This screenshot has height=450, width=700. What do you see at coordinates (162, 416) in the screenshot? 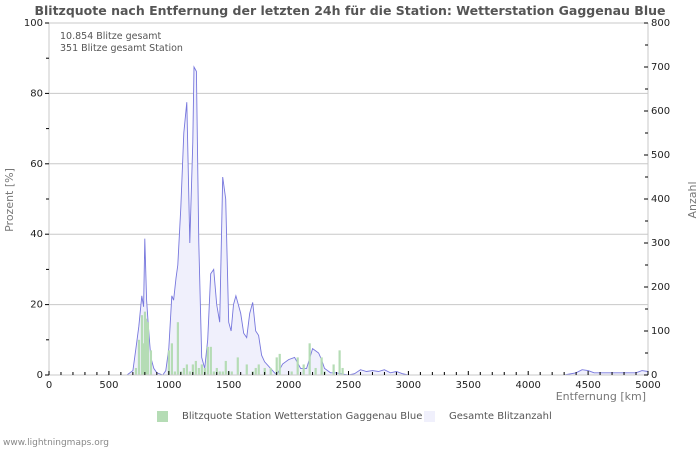
I see `legend-swatch-green` at bounding box center [162, 416].